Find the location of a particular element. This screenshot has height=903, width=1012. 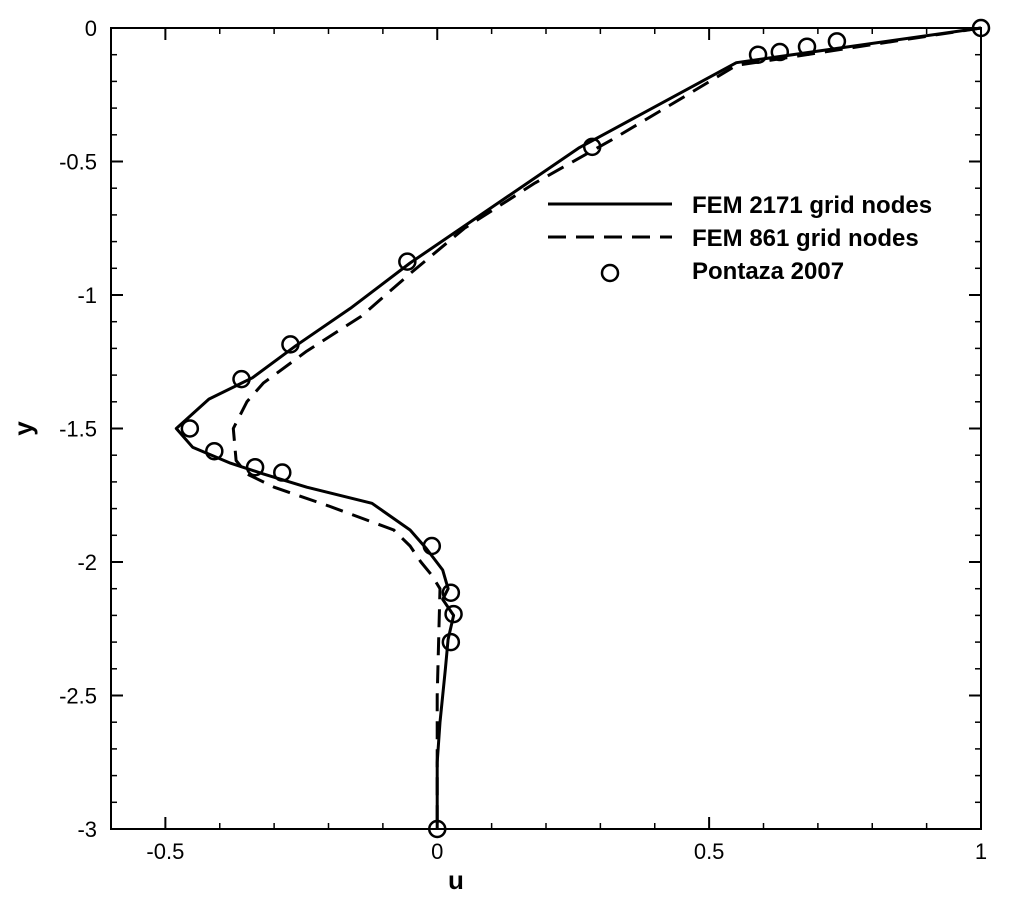

legend-item-3: Pontaza 2007 is located at coordinates (722, 271).